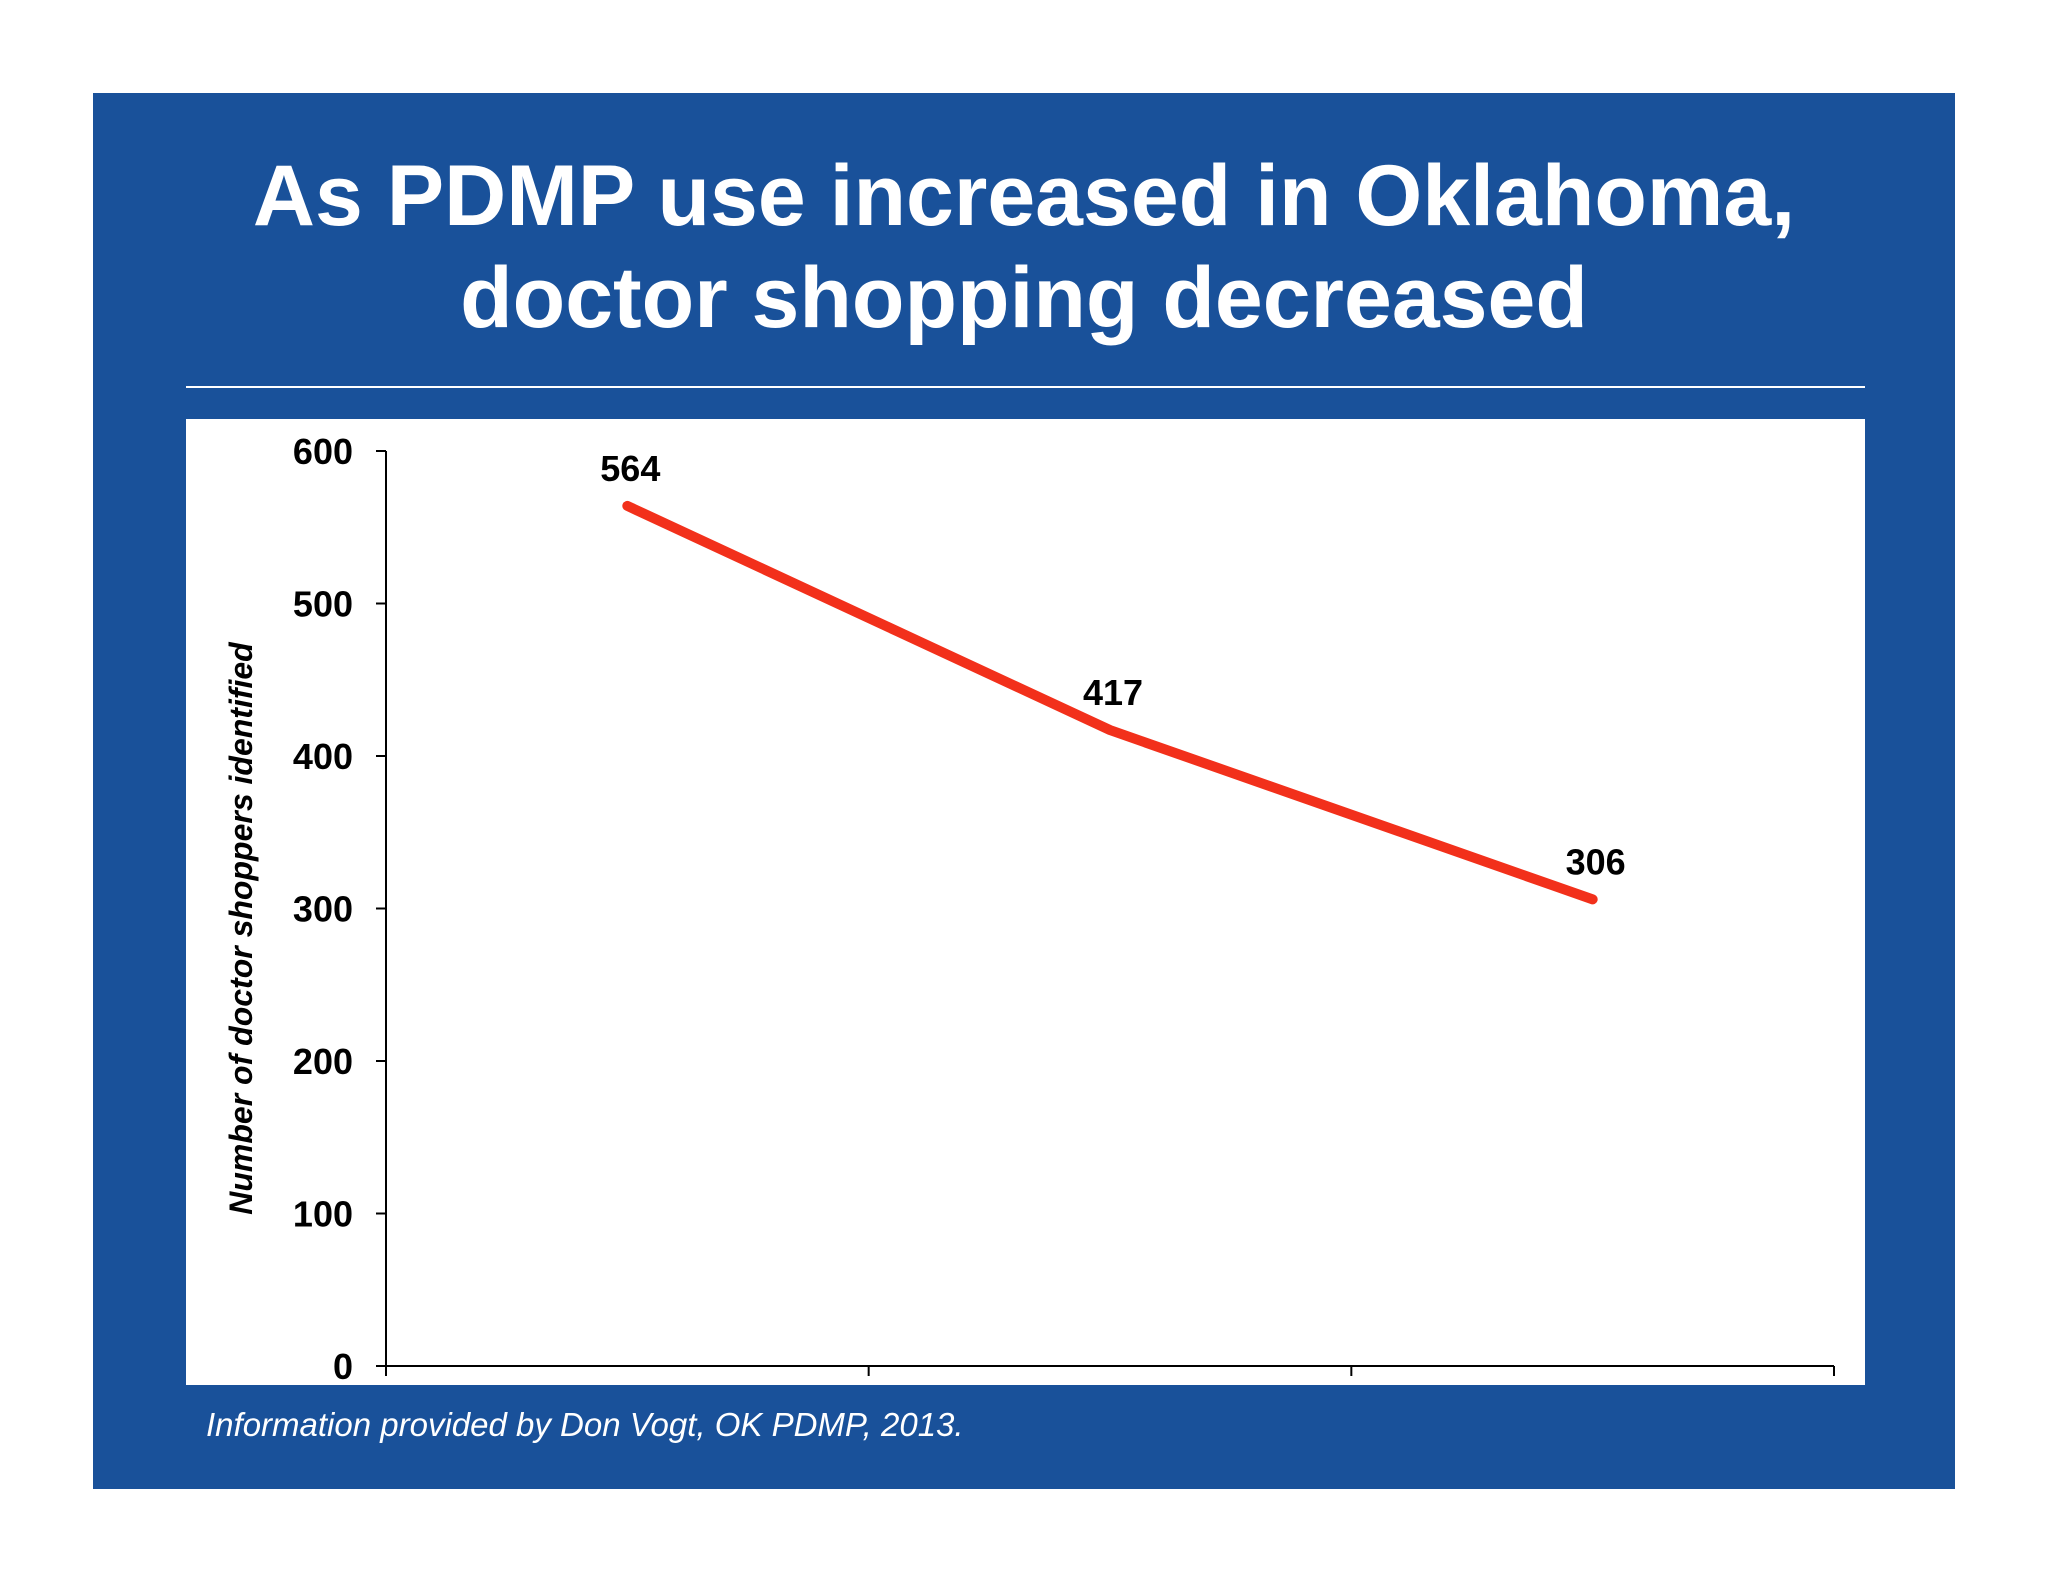  I want to click on data-label: 417, so click(1113, 692).